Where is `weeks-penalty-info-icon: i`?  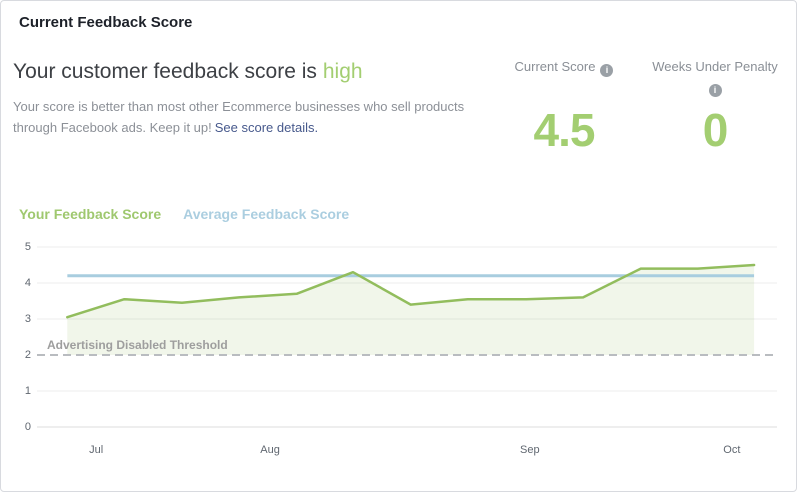
weeks-penalty-info-icon: i is located at coordinates (715, 90).